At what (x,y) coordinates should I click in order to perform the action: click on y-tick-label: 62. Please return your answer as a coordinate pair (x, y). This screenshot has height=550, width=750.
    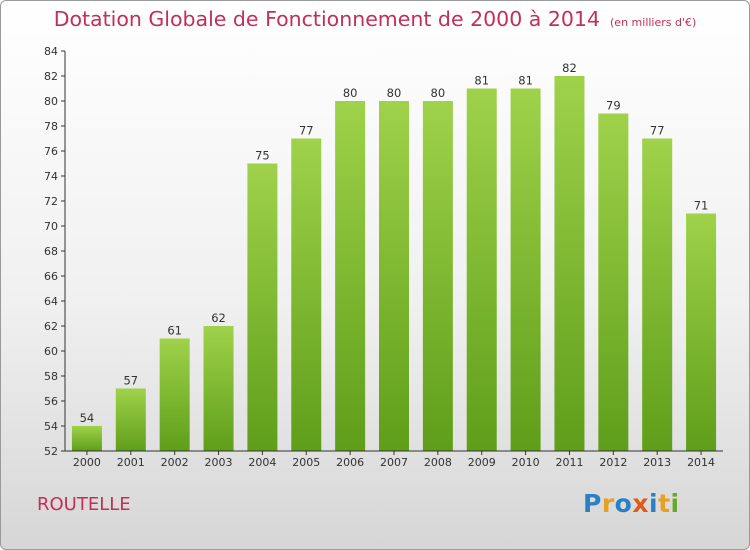
    Looking at the image, I should click on (51, 326).